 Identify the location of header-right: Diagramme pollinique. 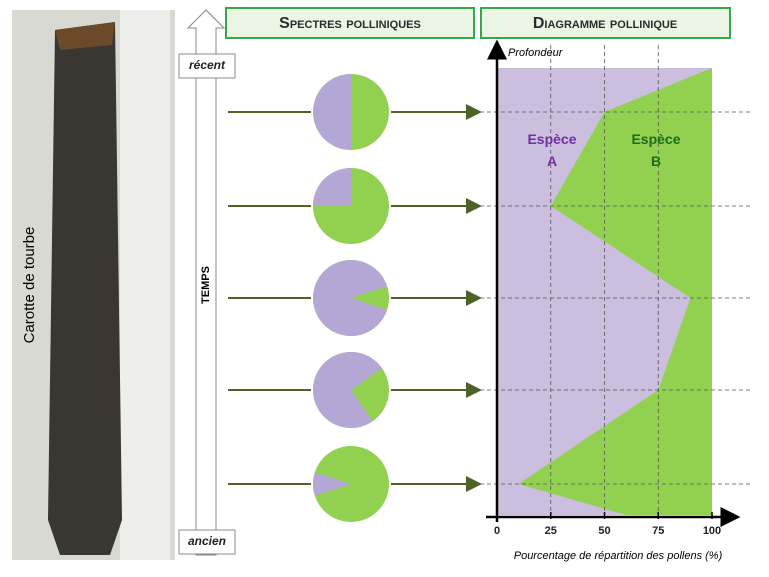
(605, 23).